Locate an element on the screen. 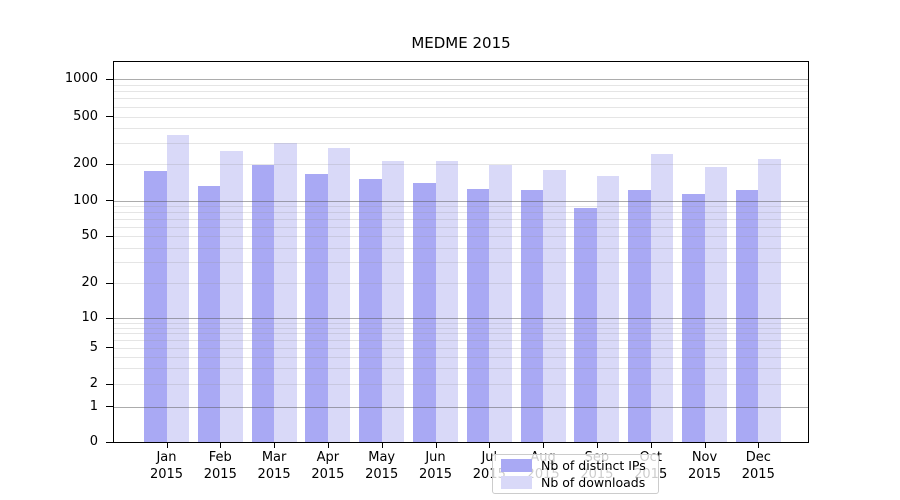 Image resolution: width=900 pixels, height=500 pixels. y-tick-label: 10 is located at coordinates (89, 318).